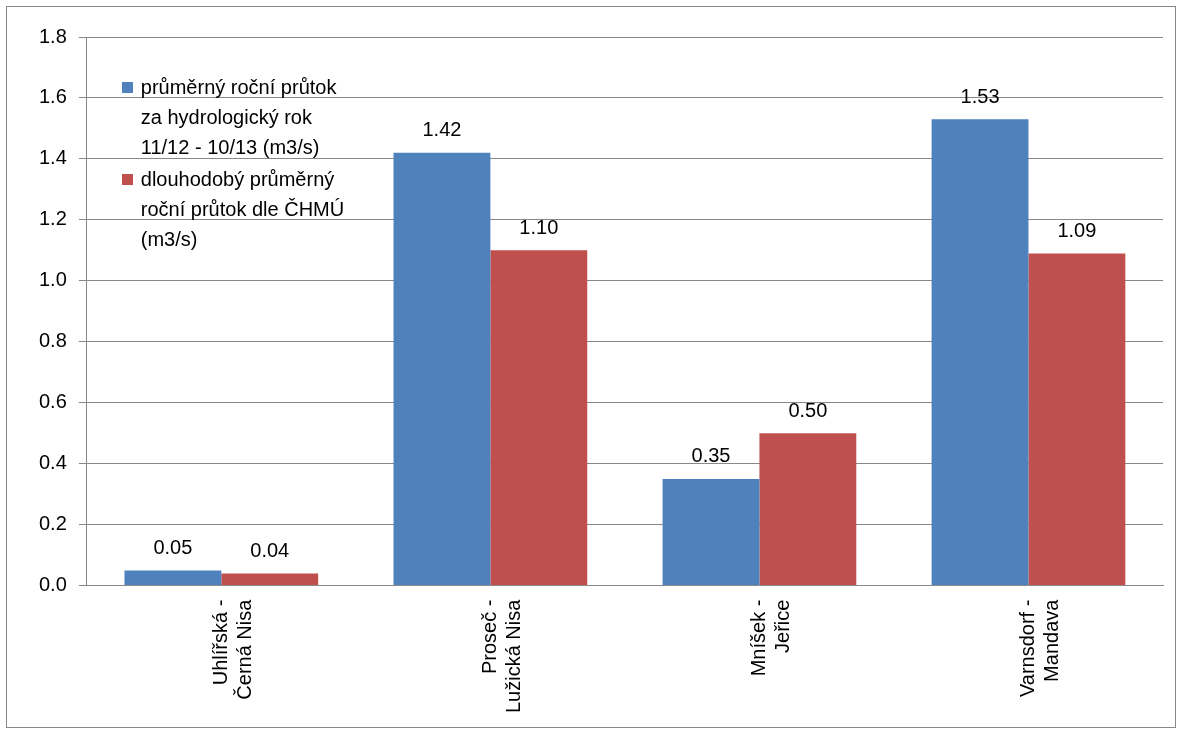 The width and height of the screenshot is (1184, 733). What do you see at coordinates (270, 549) in the screenshot?
I see `data-label: 0.04` at bounding box center [270, 549].